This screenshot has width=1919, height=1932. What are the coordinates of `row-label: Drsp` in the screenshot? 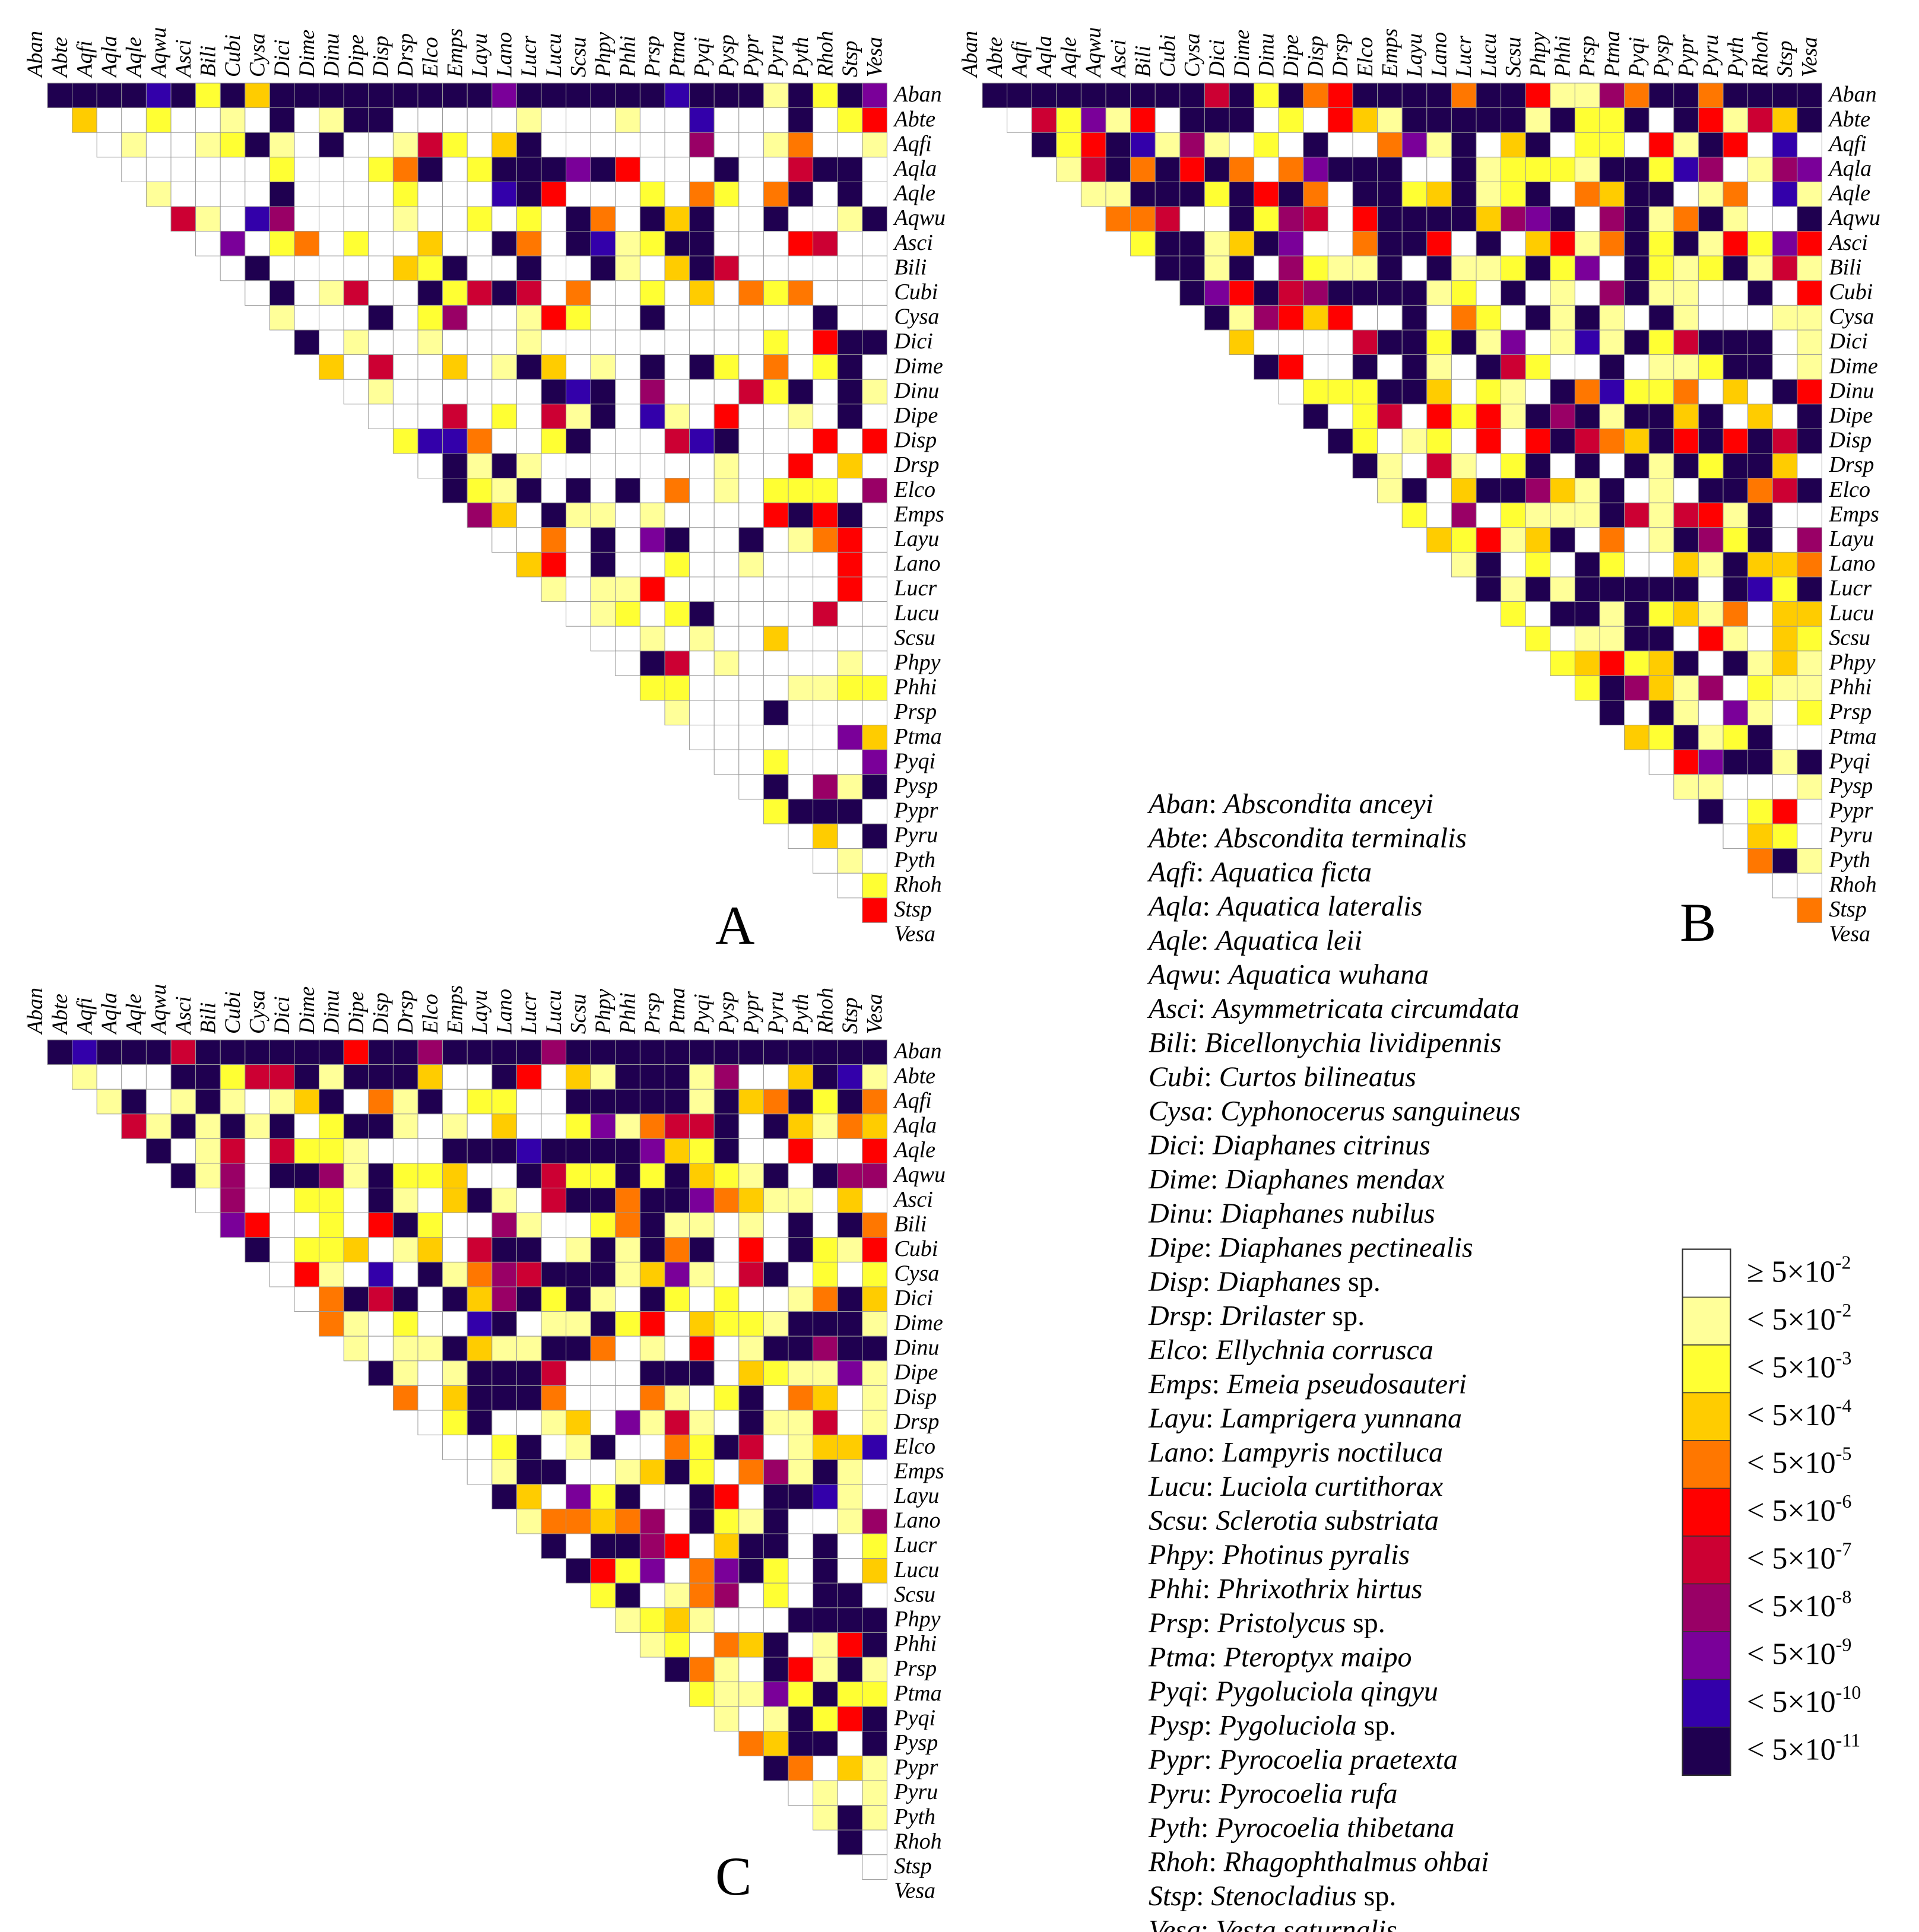 It's located at (1851, 464).